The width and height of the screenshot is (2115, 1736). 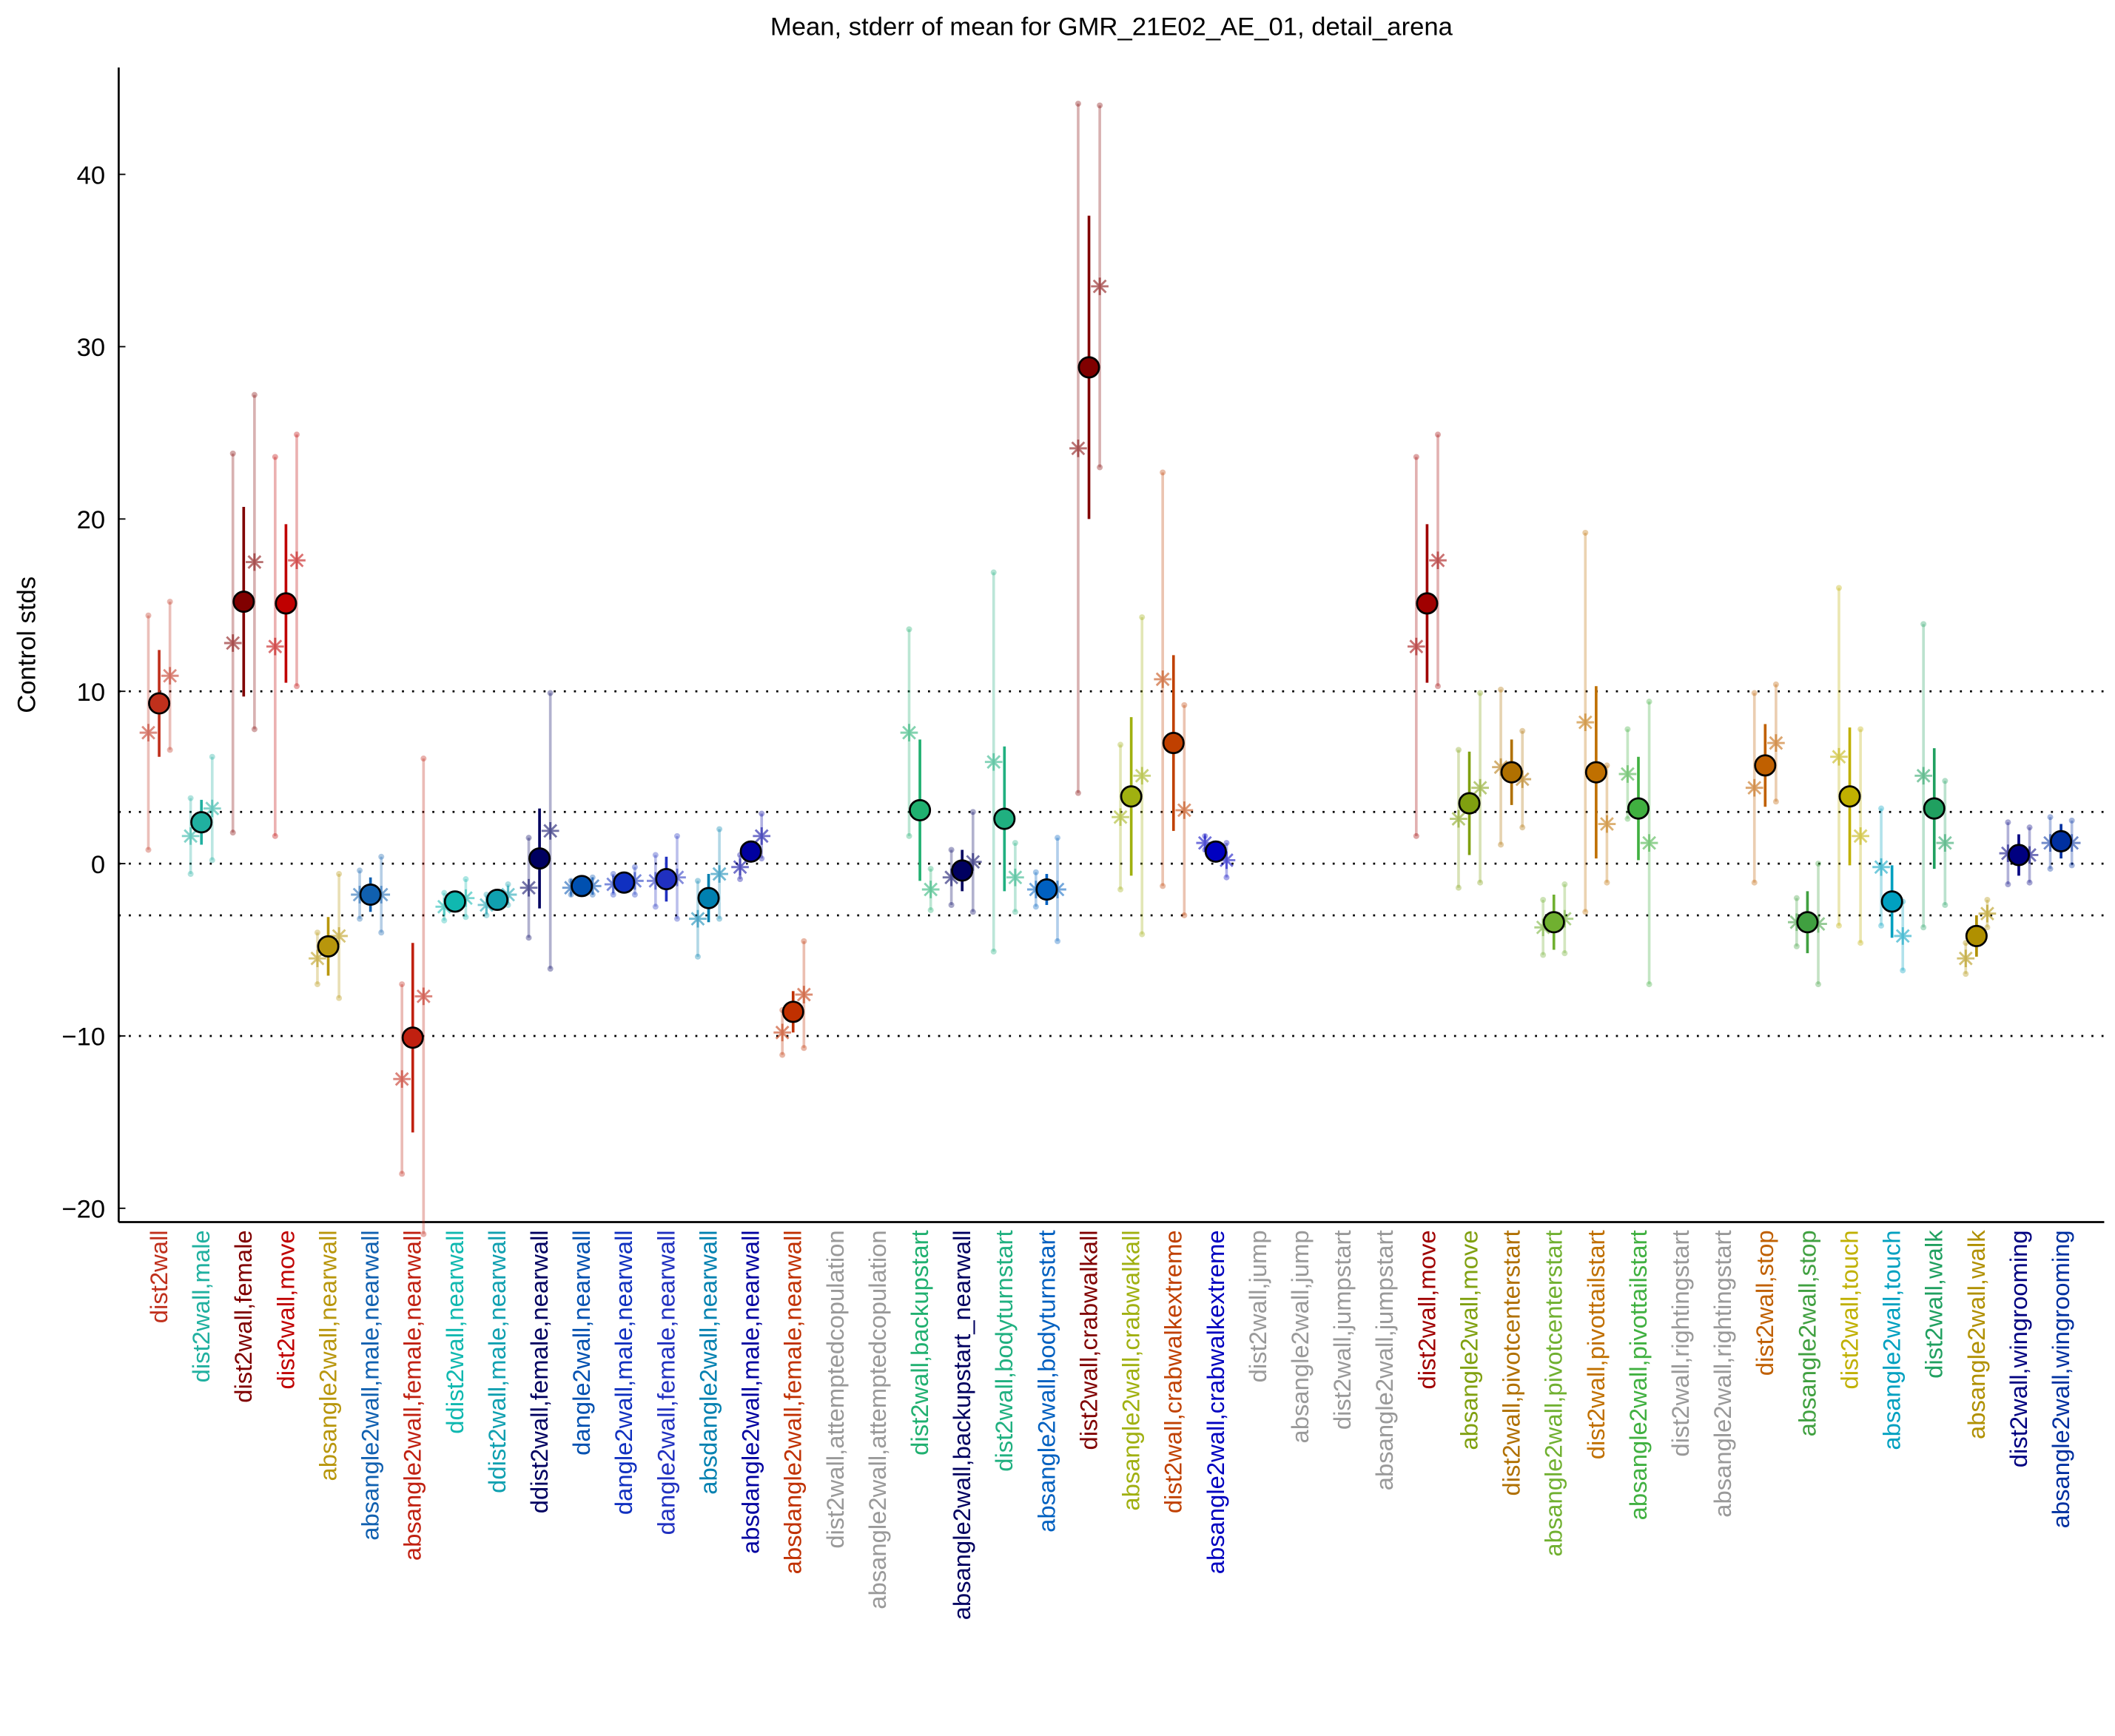 What do you see at coordinates (1680, 1343) in the screenshot?
I see `x-tick-label: dist2wall,rightingstart` at bounding box center [1680, 1343].